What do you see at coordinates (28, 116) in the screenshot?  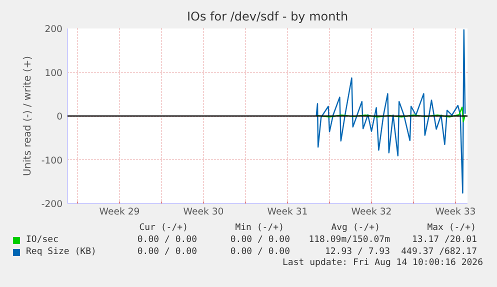 I see `y-axis-title: Units read (-) / write (+)` at bounding box center [28, 116].